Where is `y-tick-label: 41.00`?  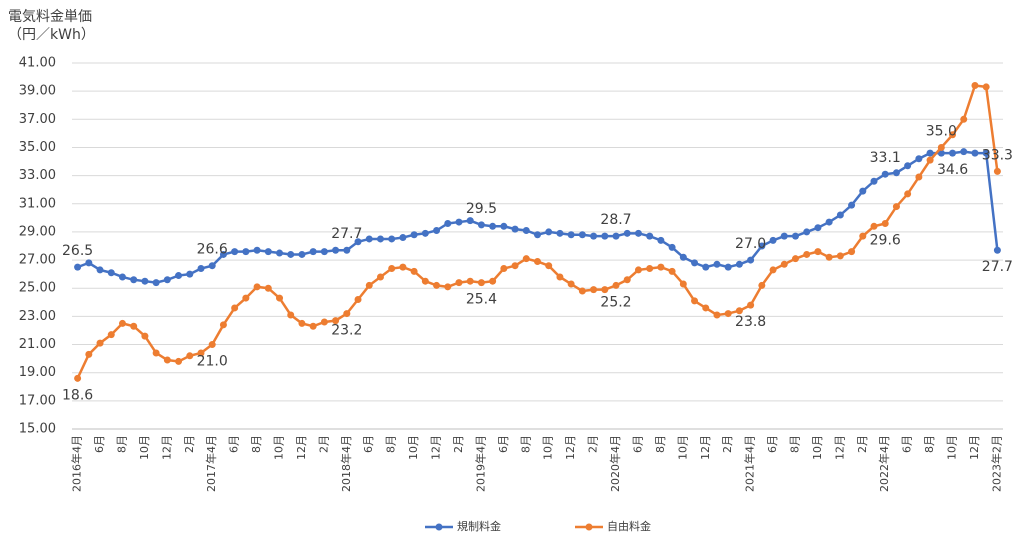 y-tick-label: 41.00 is located at coordinates (37, 63).